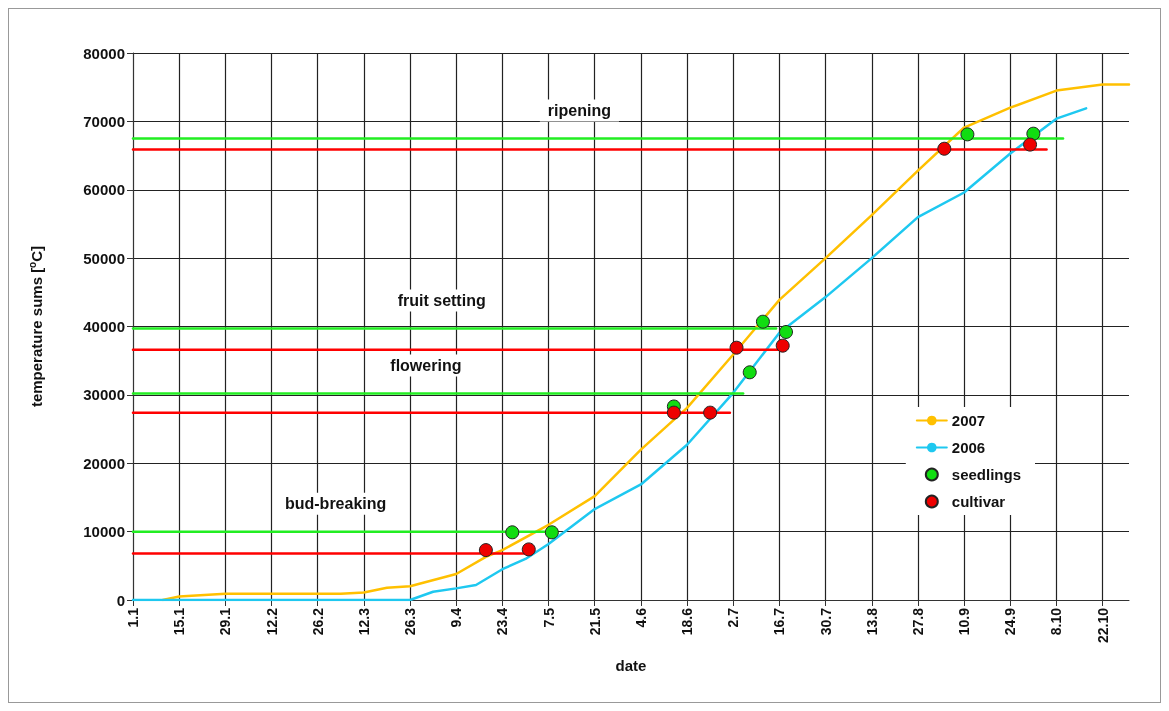 The image size is (1169, 711). What do you see at coordinates (579, 110) in the screenshot?
I see `annotation: ripening` at bounding box center [579, 110].